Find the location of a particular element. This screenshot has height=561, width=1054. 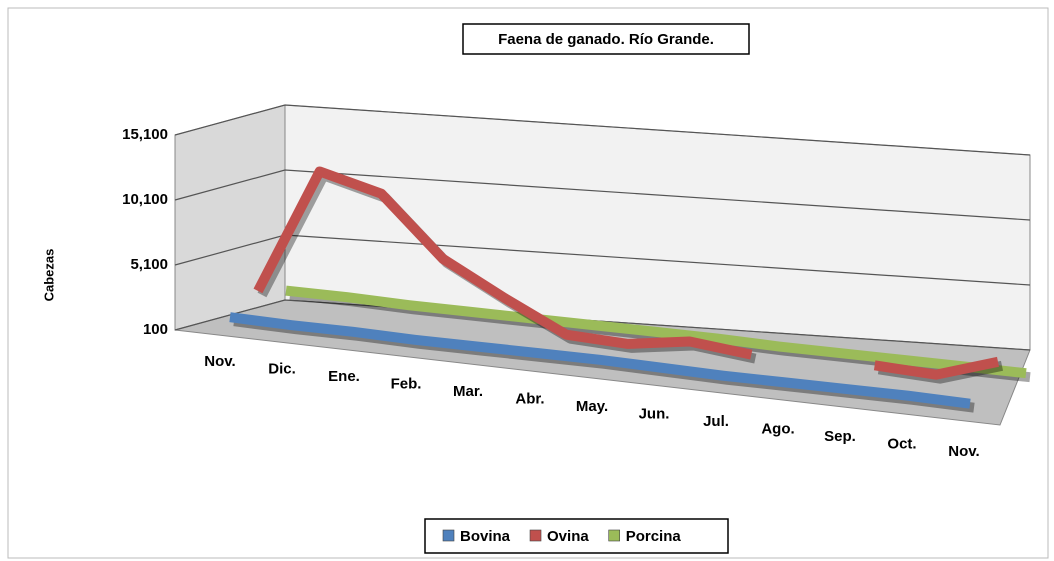

y-tick-label: 5,100 is located at coordinates (149, 264).